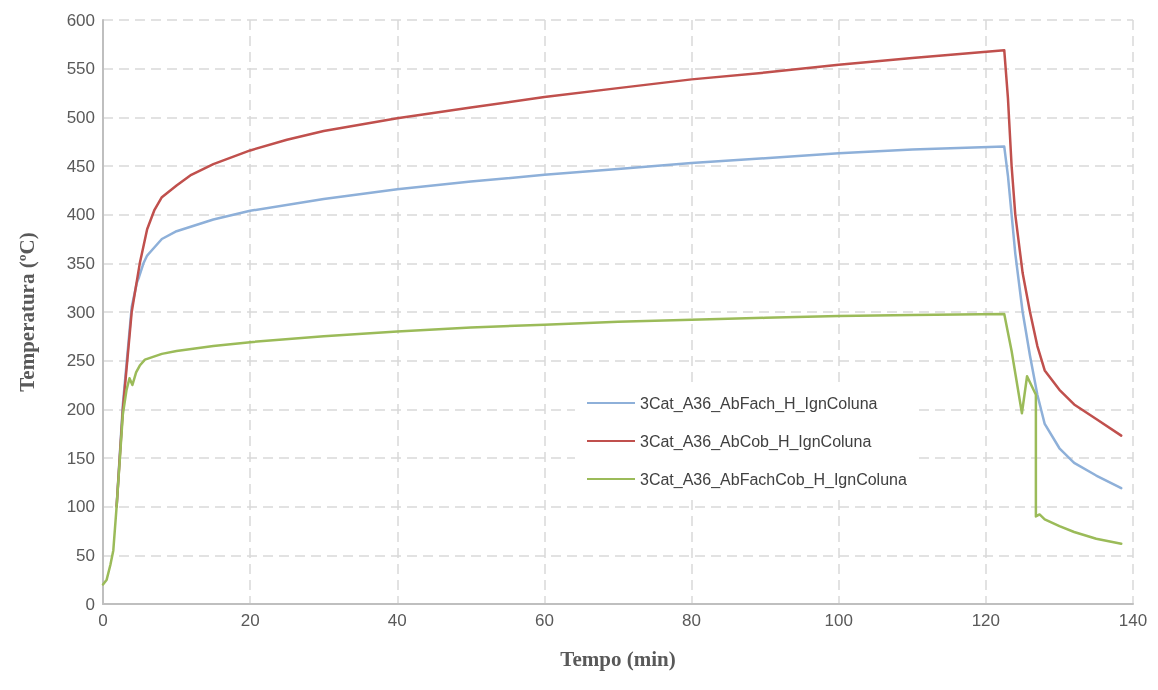 Image resolution: width=1158 pixels, height=690 pixels. What do you see at coordinates (26, 312) in the screenshot?
I see `y-axis-title: Temperatura (ºC)` at bounding box center [26, 312].